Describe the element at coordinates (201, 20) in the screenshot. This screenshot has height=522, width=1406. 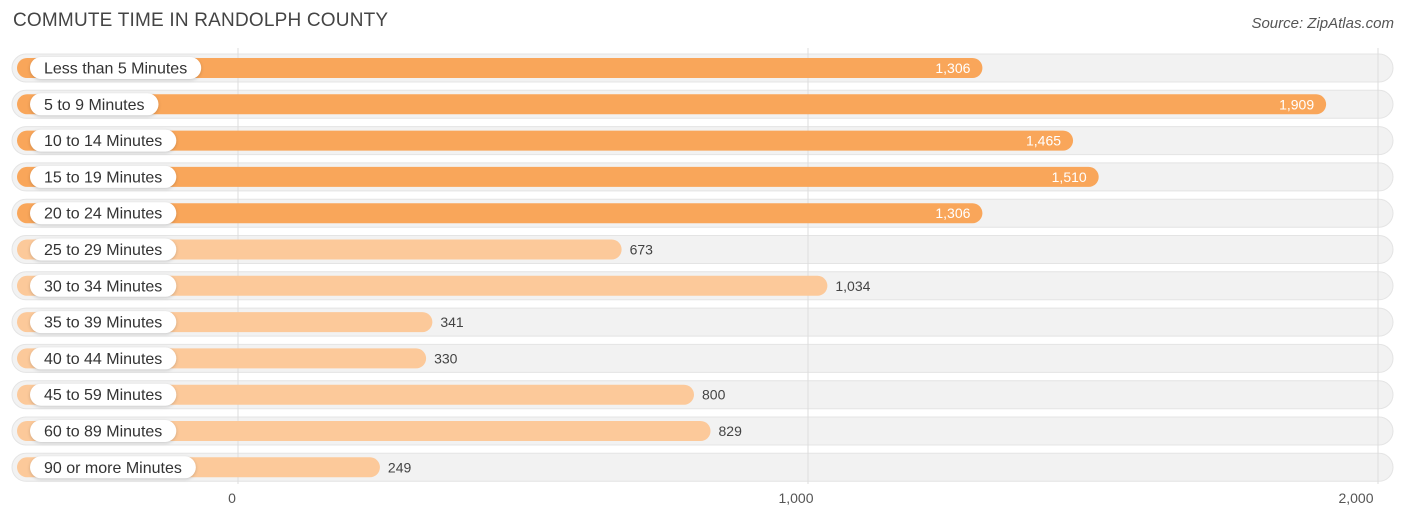
I see `chart-title: COMMUTE TIME IN RANDOLPH COUNTY` at that location.